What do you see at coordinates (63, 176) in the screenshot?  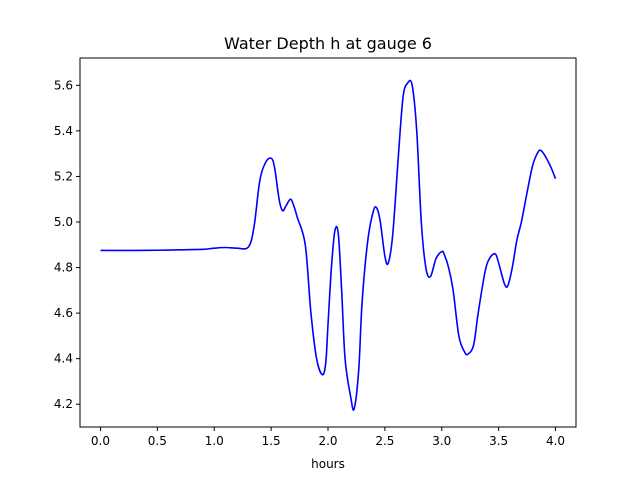 I see `y-tick-label: 5.2` at bounding box center [63, 176].